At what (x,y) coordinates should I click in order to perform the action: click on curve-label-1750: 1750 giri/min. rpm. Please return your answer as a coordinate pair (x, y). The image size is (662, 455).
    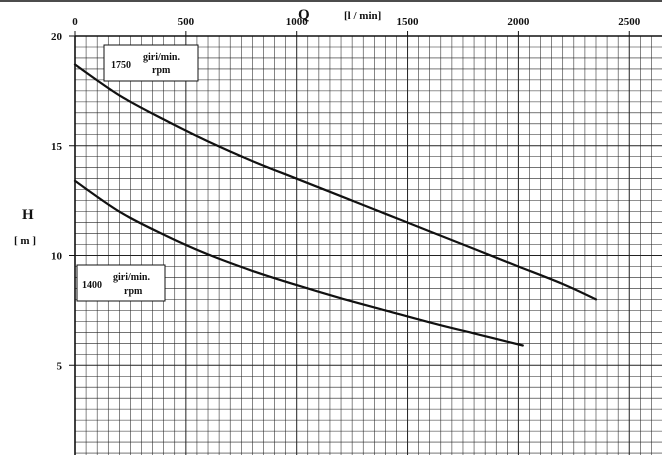
    Looking at the image, I should click on (151, 63).